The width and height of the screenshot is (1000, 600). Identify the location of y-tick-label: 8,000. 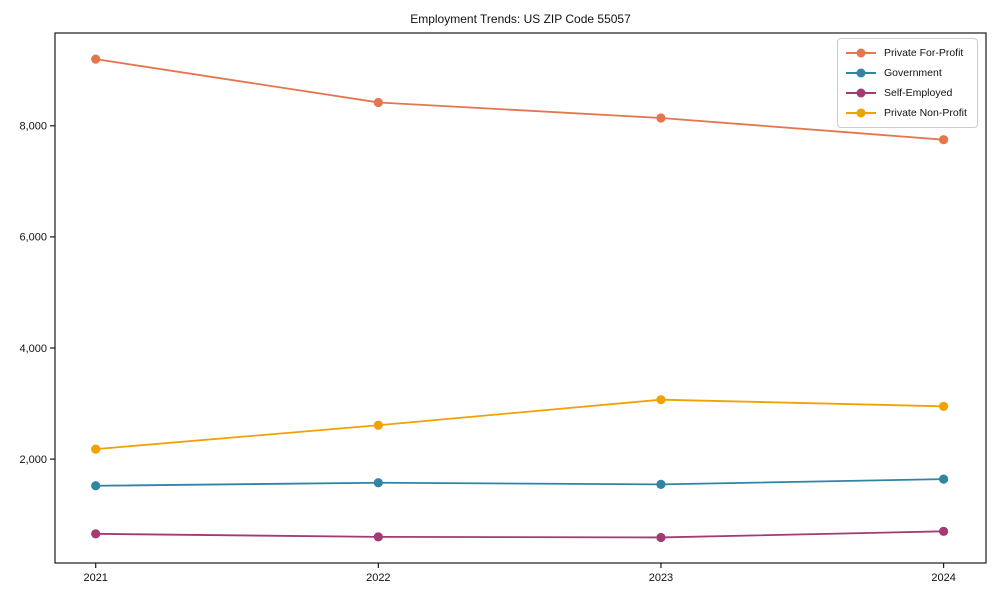
(33, 127).